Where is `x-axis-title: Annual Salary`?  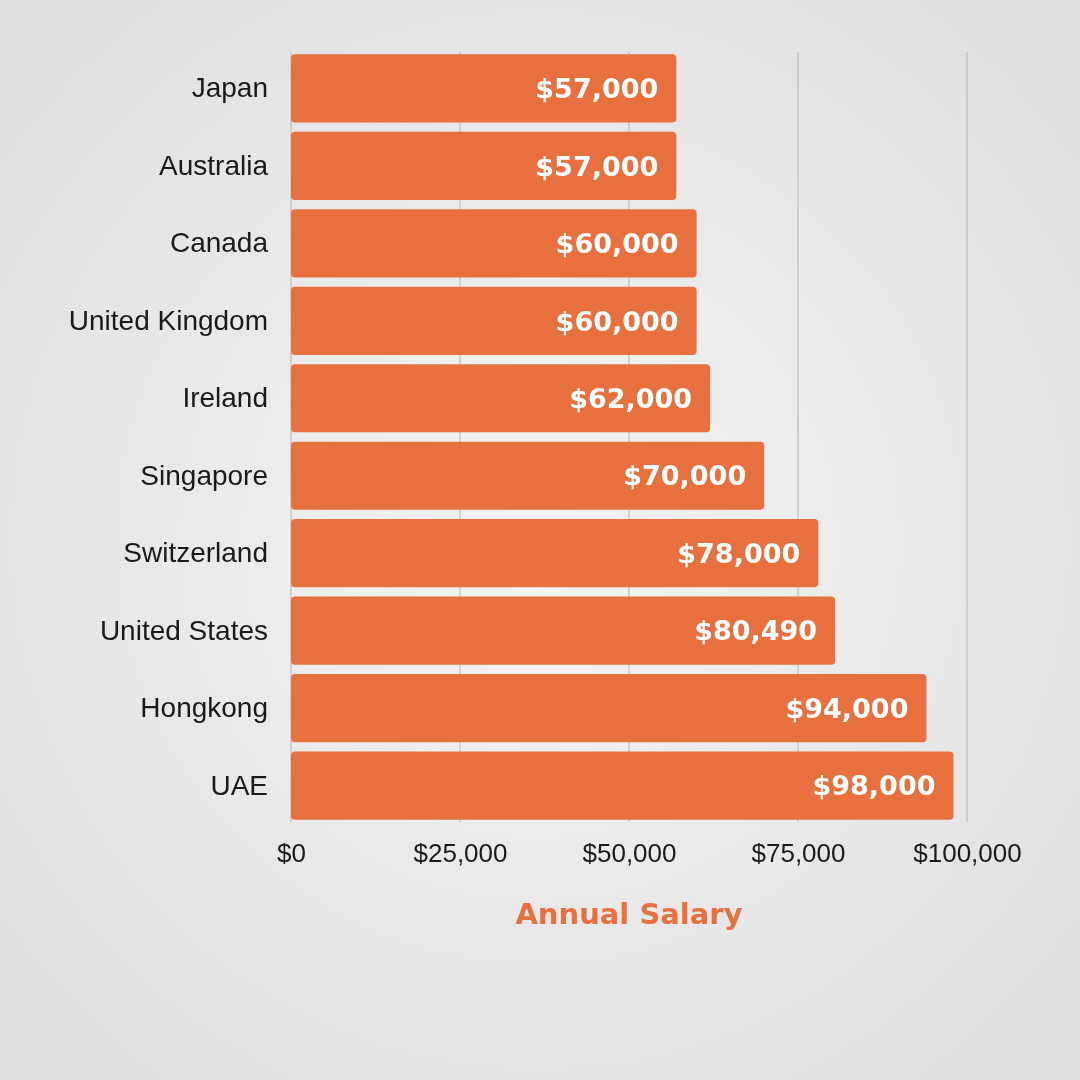 x-axis-title: Annual Salary is located at coordinates (629, 914).